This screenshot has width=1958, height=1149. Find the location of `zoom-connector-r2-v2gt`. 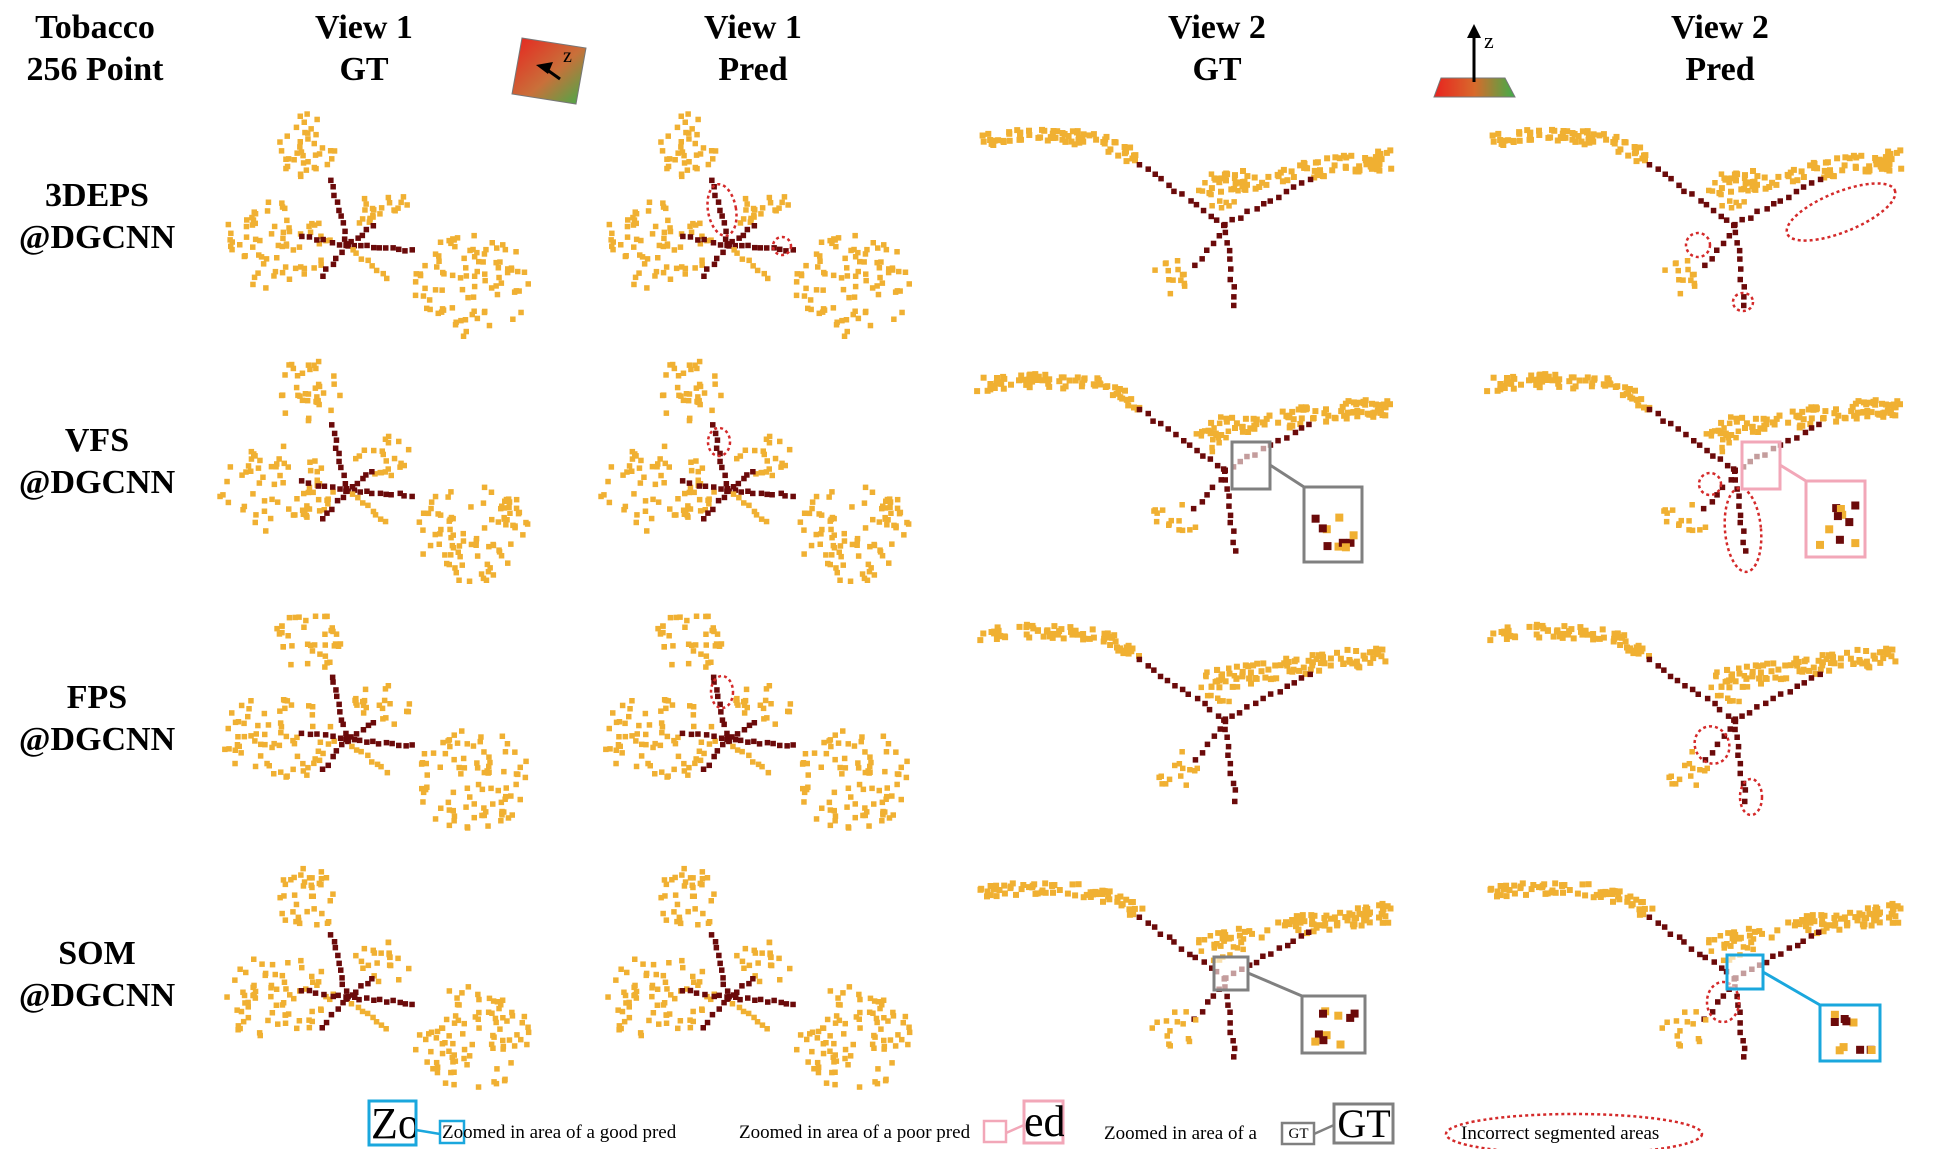

zoom-connector-r2-v2gt is located at coordinates (1287, 476).